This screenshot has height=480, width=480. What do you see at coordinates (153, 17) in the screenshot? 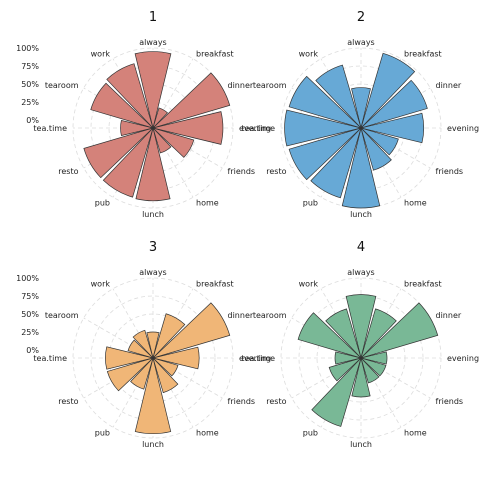
I see `panel-title: 1` at bounding box center [153, 17].